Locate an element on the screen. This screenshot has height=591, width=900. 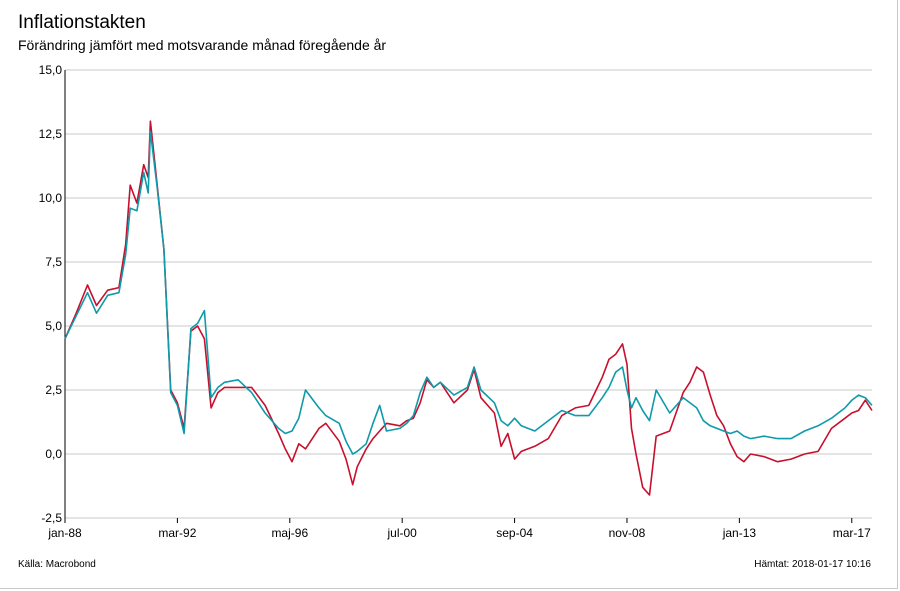
x-tick-label: sep-04 is located at coordinates (514, 533).